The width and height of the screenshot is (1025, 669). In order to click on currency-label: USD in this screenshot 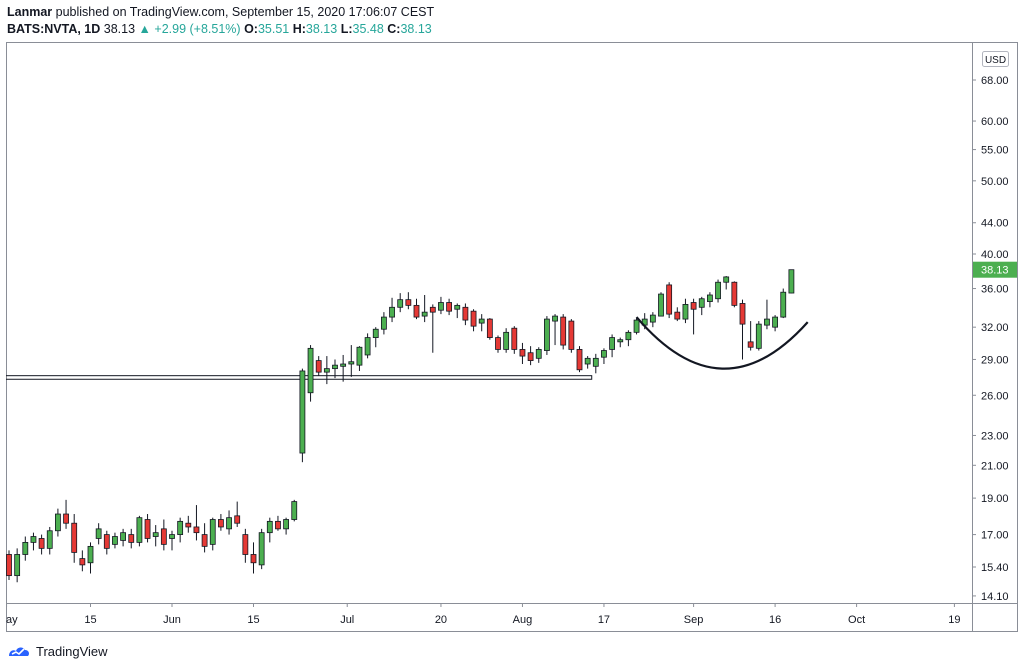, I will do `click(995, 60)`.